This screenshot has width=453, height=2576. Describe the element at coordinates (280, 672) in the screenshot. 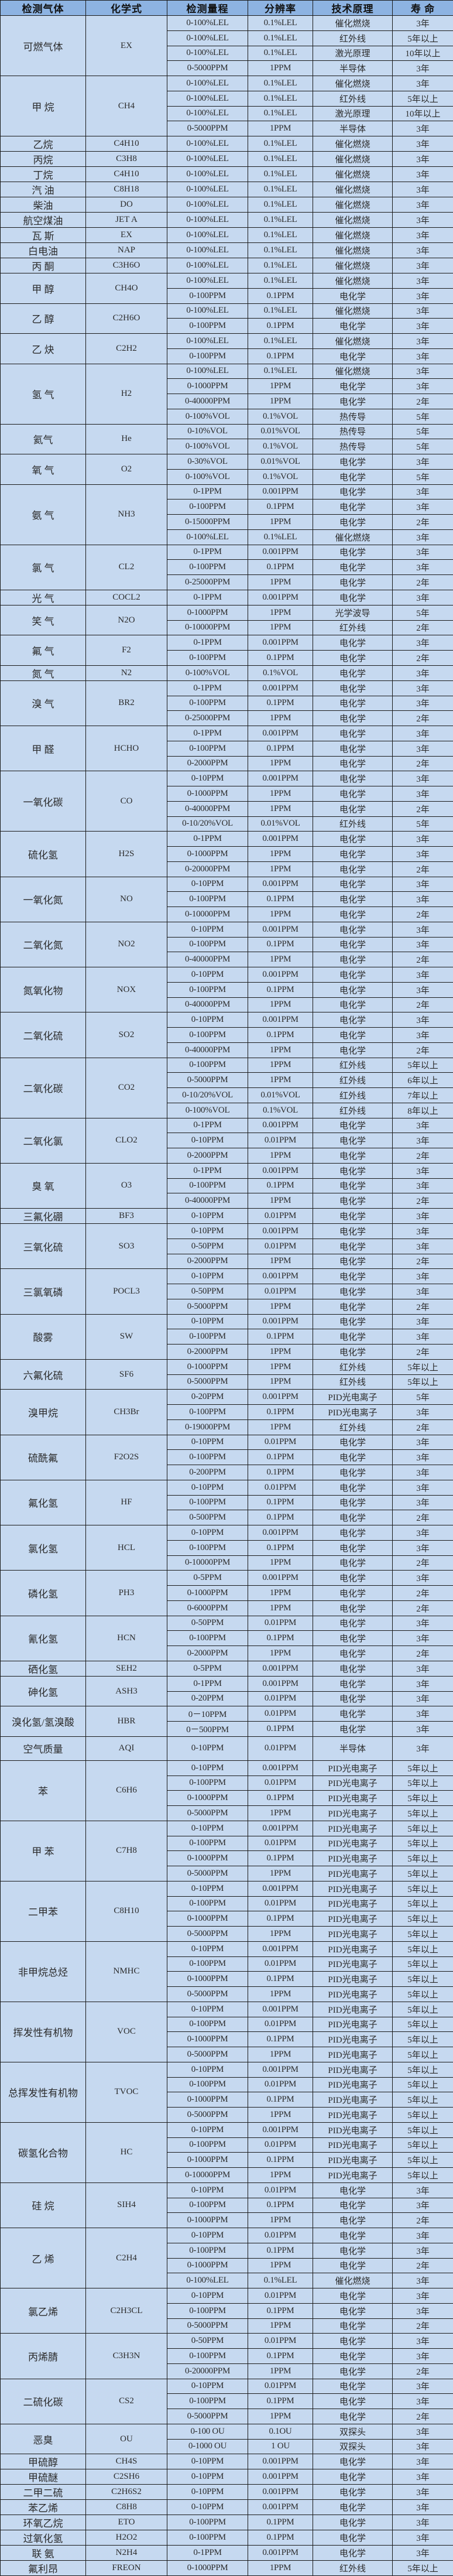

I see `resolution-cell: 0.1%VOL` at that location.